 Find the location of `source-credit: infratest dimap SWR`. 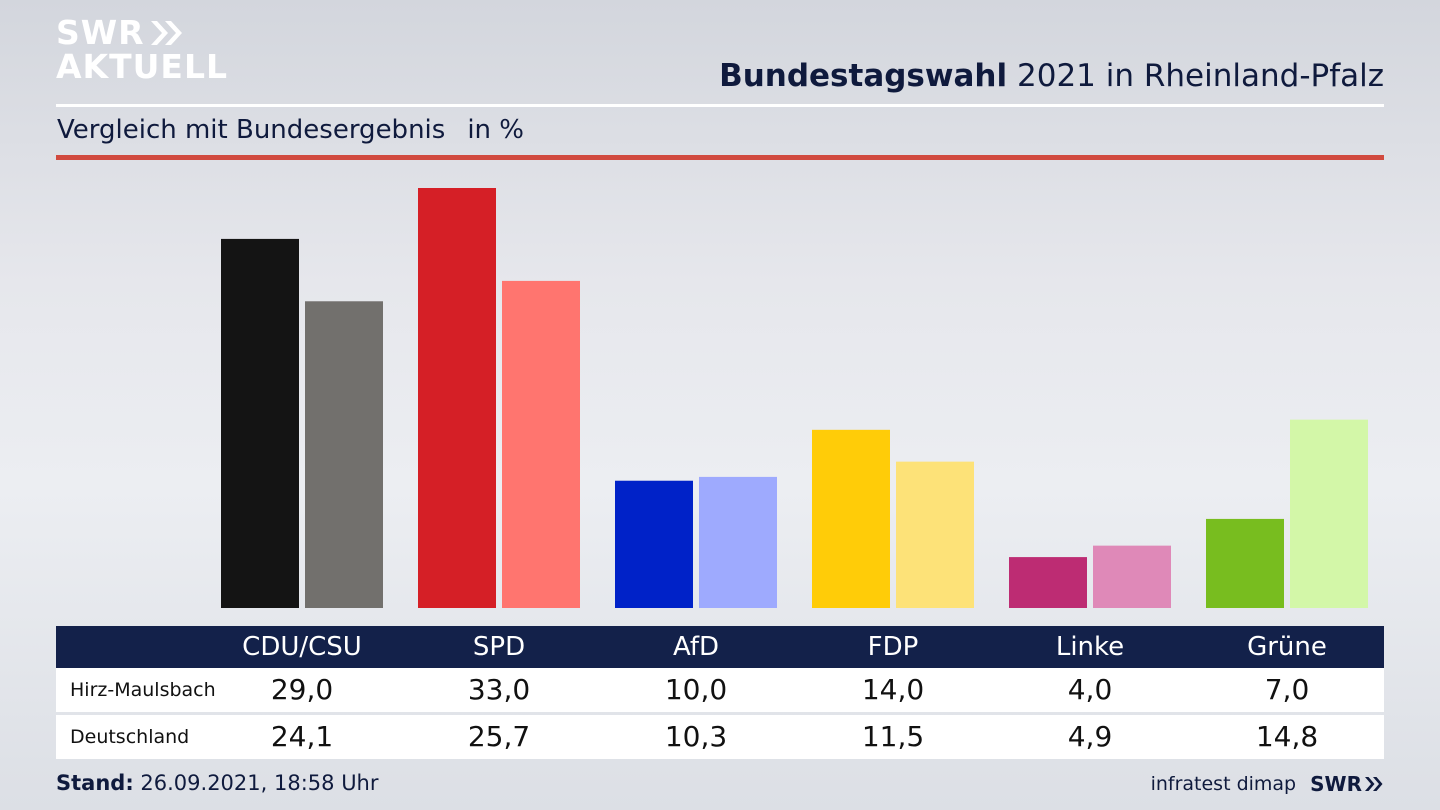

source-credit: infratest dimap SWR is located at coordinates (1267, 784).